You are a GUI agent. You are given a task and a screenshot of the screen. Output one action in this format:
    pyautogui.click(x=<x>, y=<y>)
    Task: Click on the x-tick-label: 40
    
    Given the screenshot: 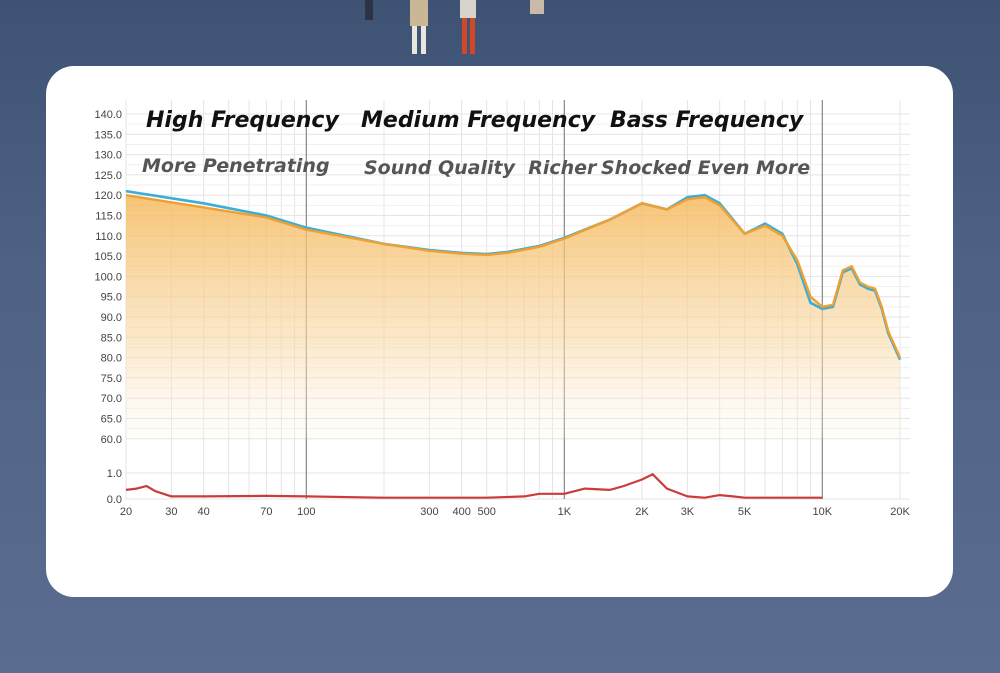 What is the action you would take?
    pyautogui.click(x=204, y=512)
    